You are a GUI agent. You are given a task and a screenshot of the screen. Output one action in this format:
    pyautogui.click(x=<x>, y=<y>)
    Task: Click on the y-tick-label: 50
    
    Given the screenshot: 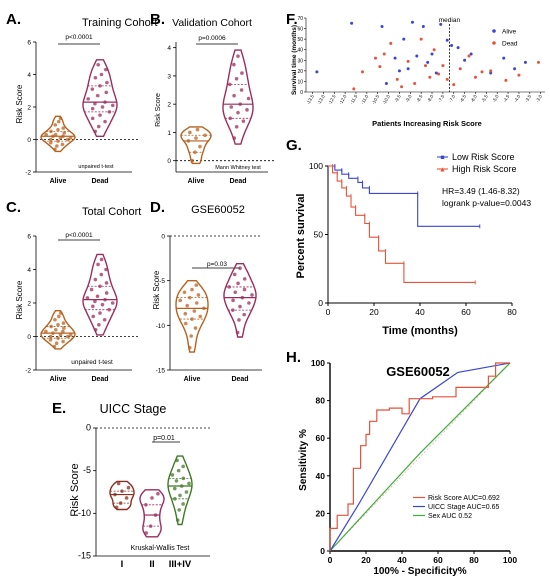 What is the action you would take?
    pyautogui.click(x=300, y=40)
    